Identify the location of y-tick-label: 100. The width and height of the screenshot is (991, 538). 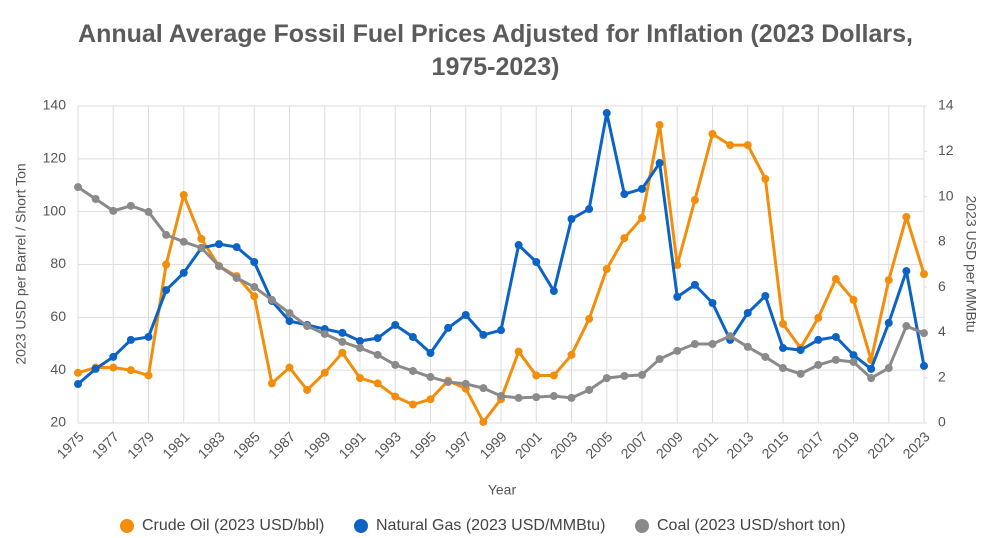
(55, 210).